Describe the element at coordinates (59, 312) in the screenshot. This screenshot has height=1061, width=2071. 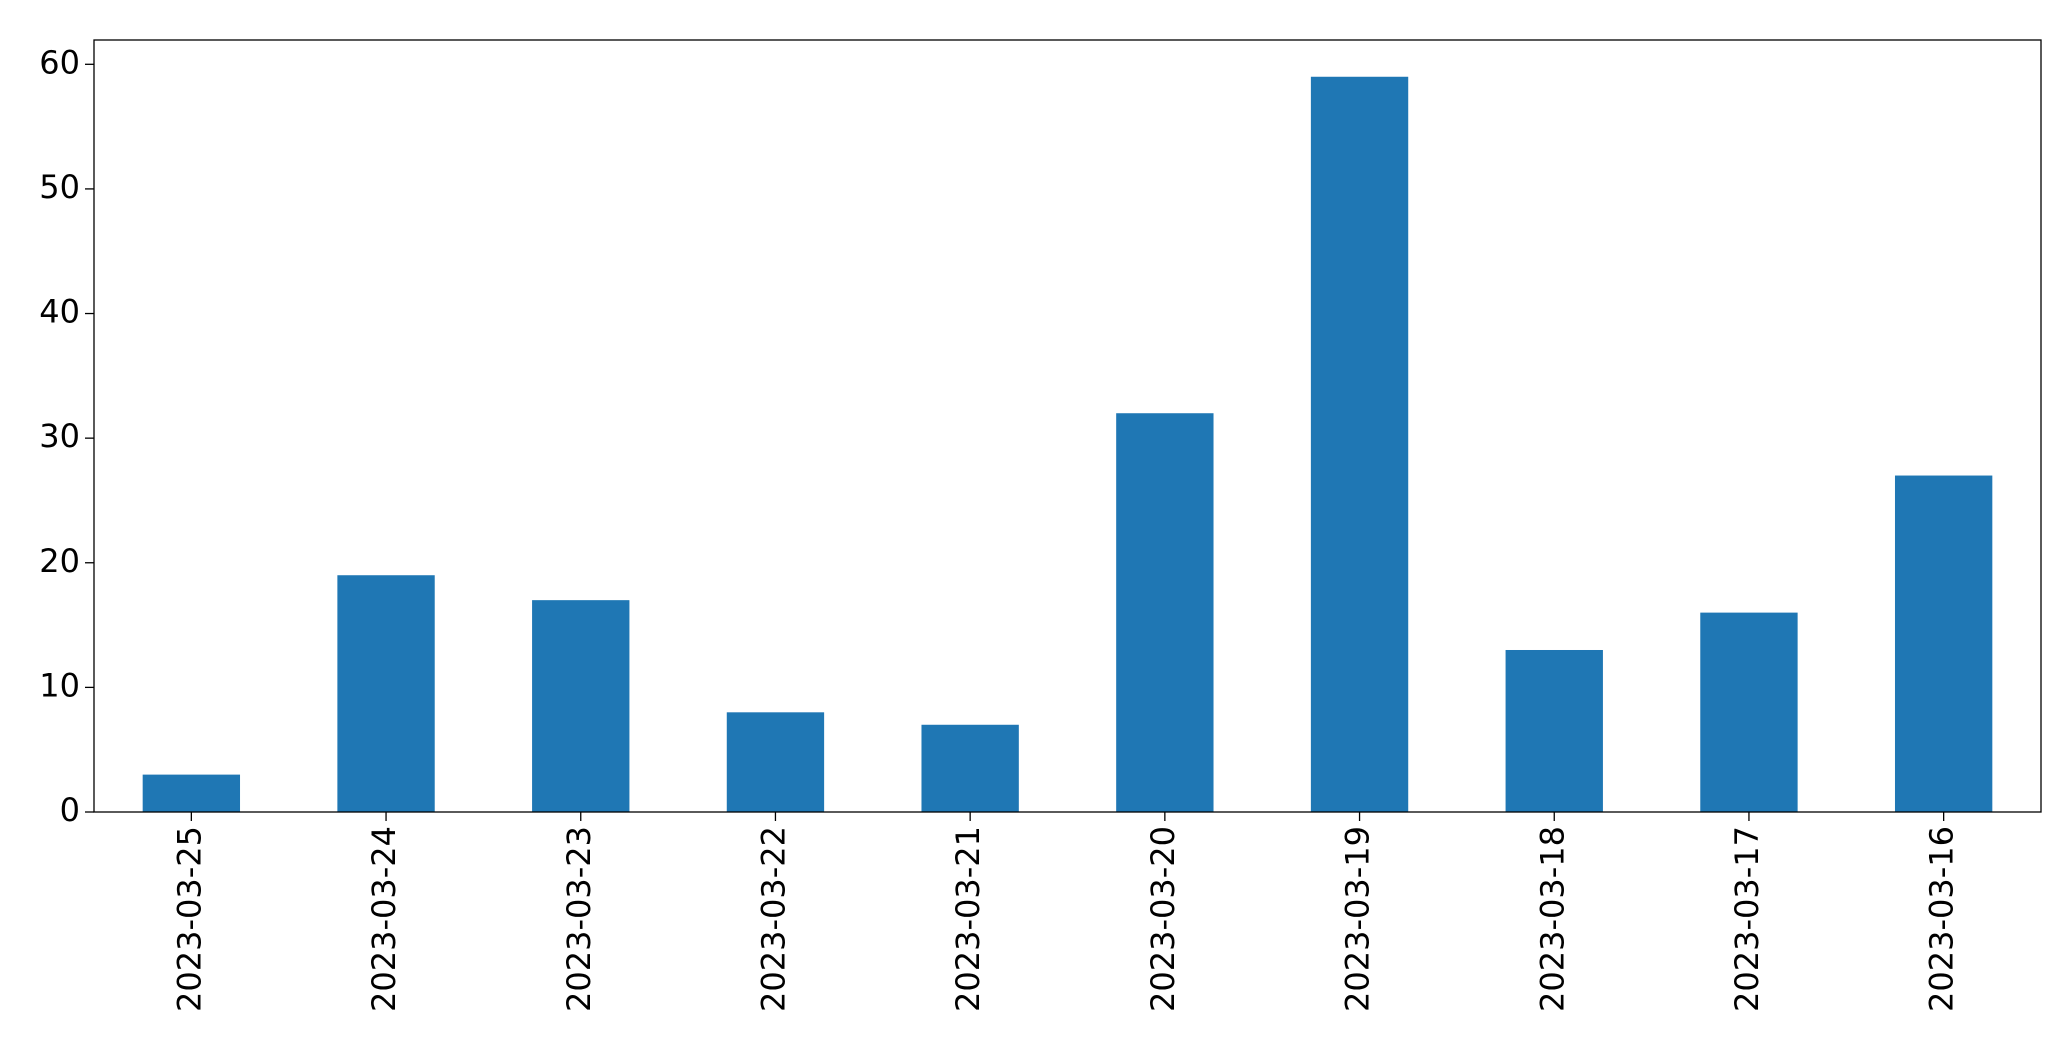
I see `y-tick-label: 40` at that location.